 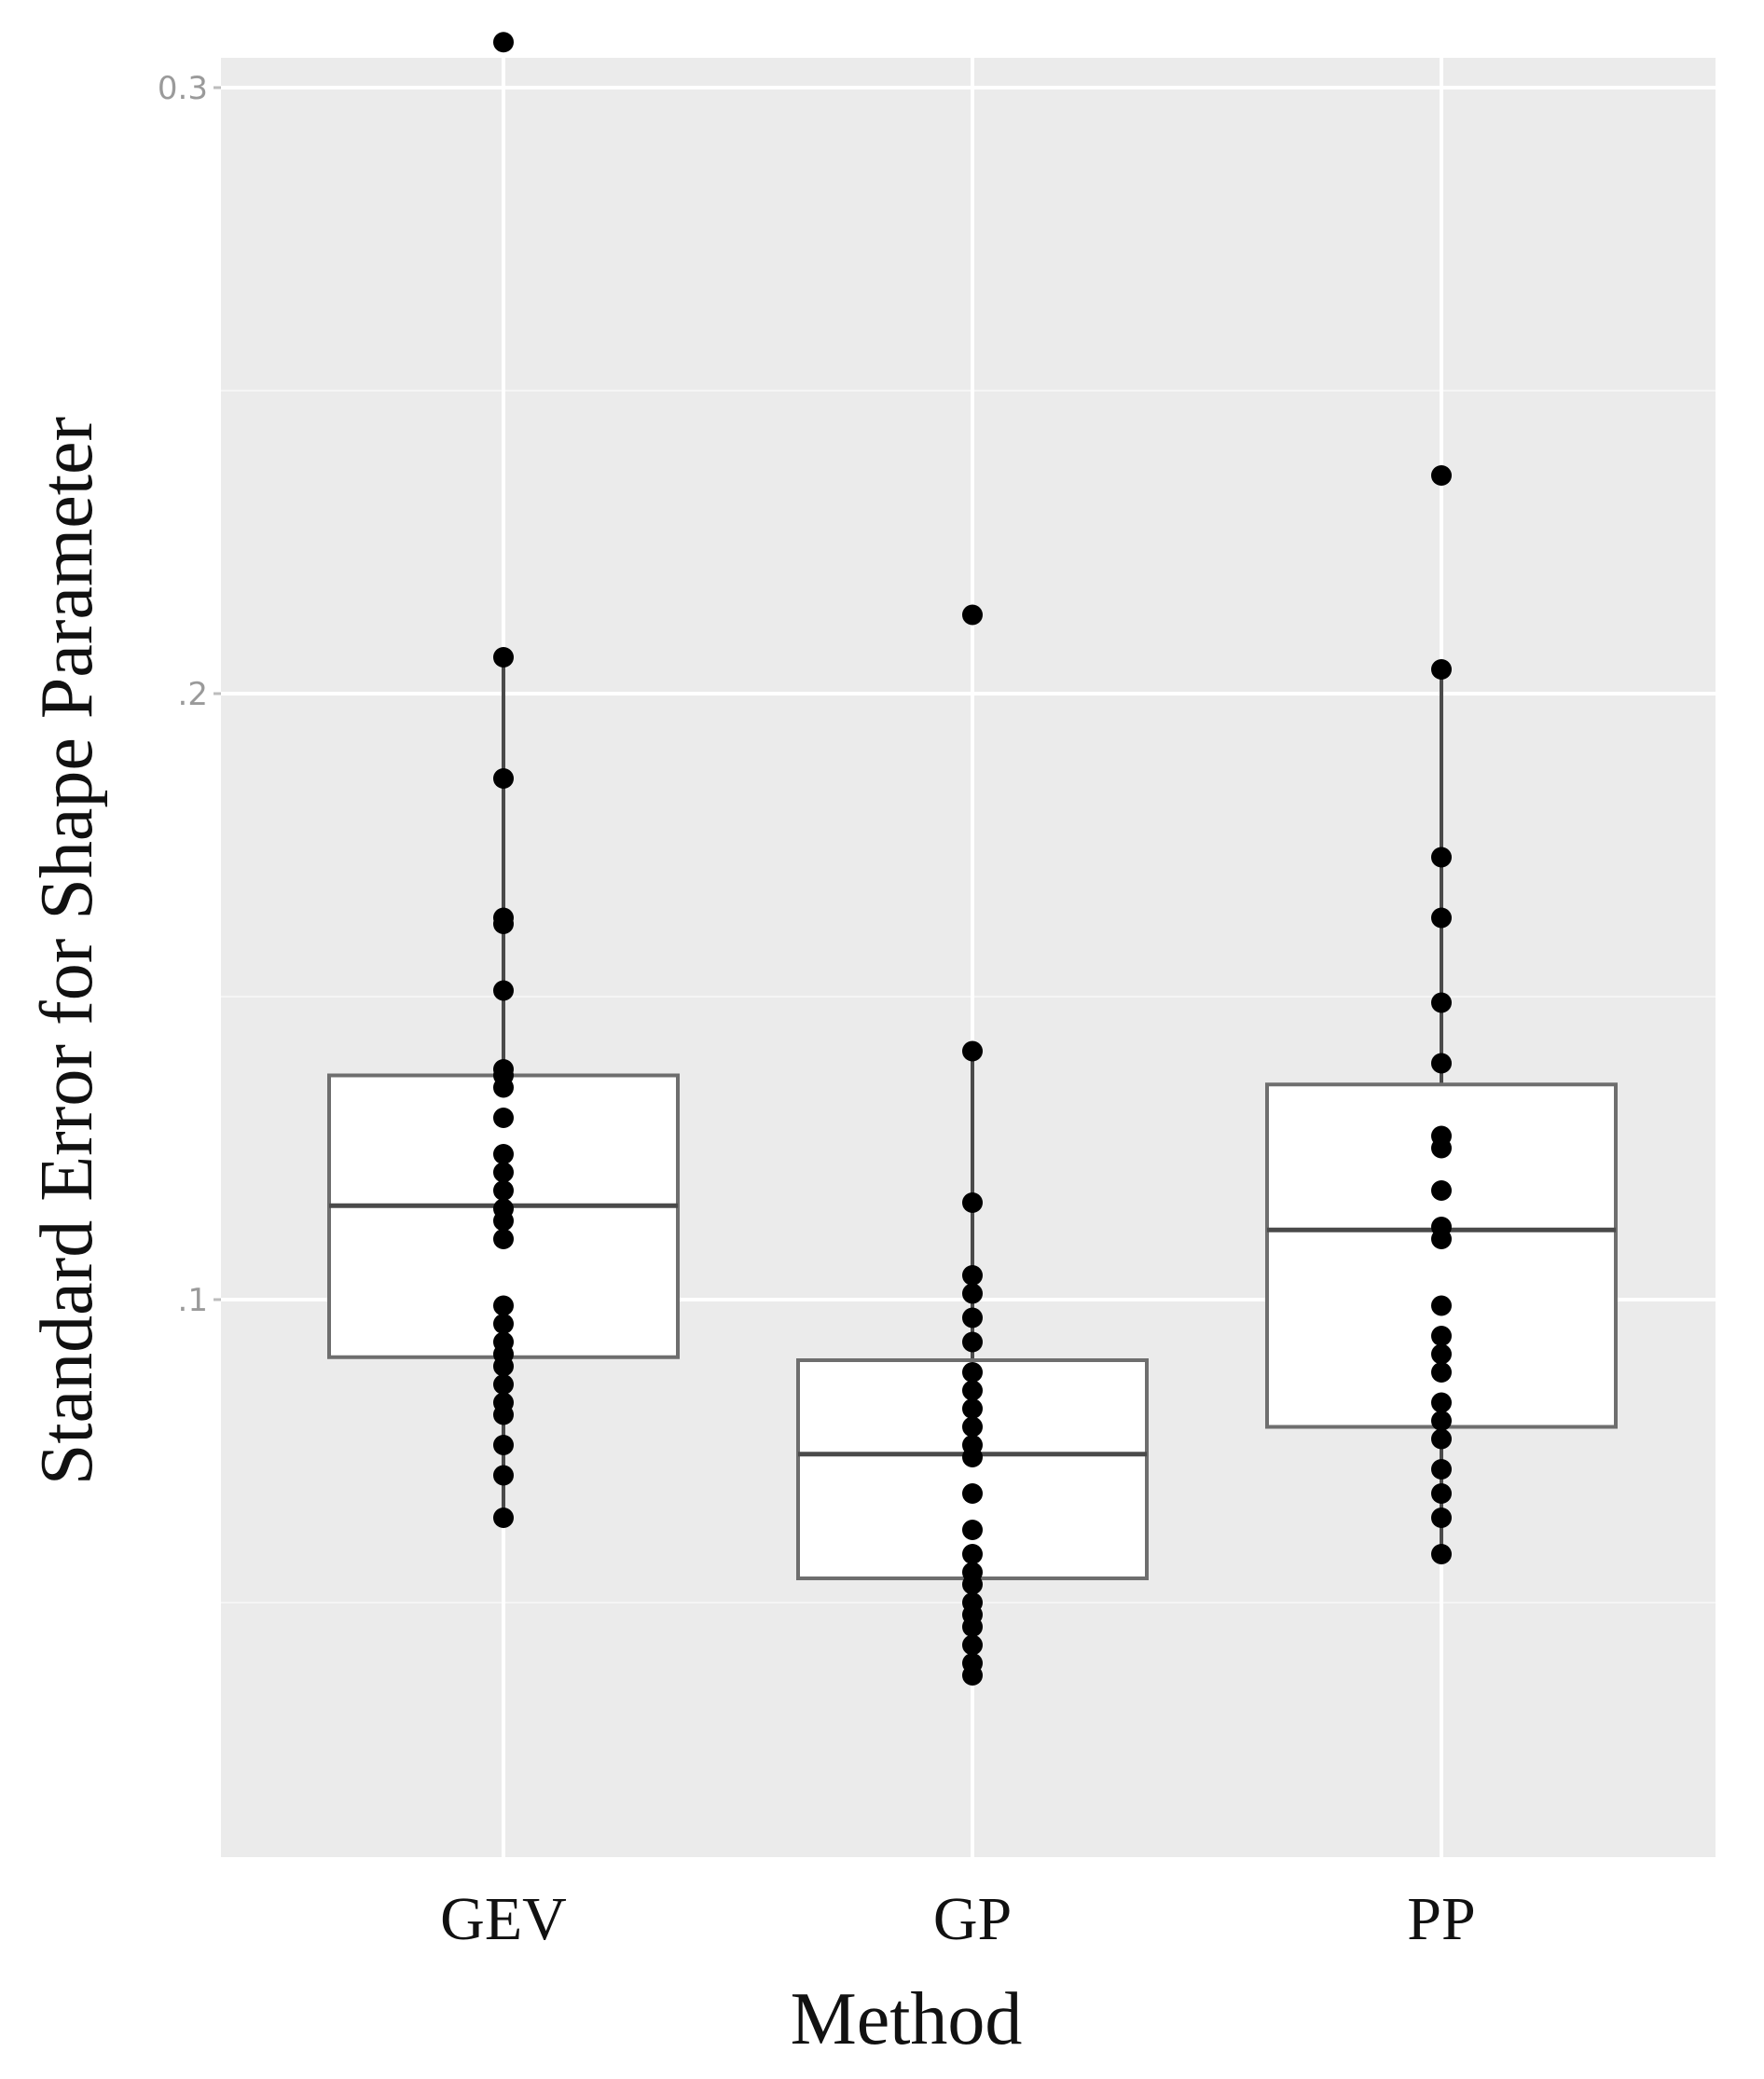 I want to click on x-tick-label: GP, so click(x=972, y=1919).